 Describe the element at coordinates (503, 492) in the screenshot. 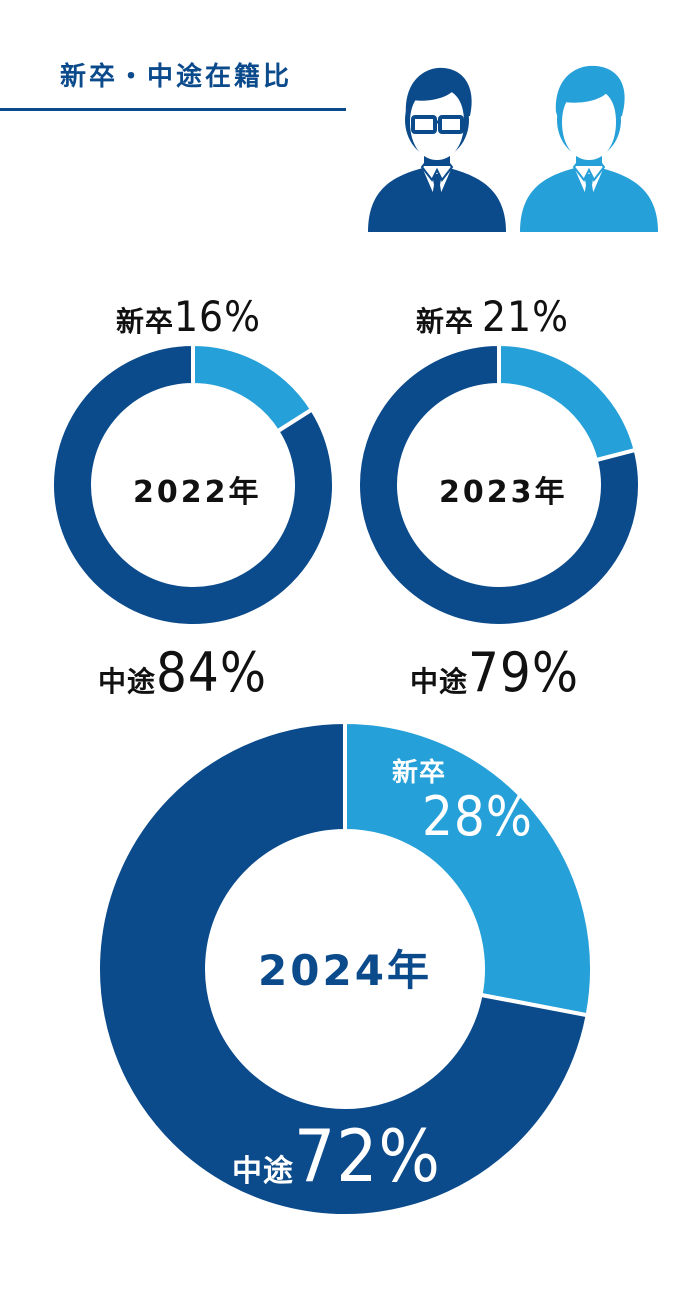

I see `center-label-2023: 2023年` at that location.